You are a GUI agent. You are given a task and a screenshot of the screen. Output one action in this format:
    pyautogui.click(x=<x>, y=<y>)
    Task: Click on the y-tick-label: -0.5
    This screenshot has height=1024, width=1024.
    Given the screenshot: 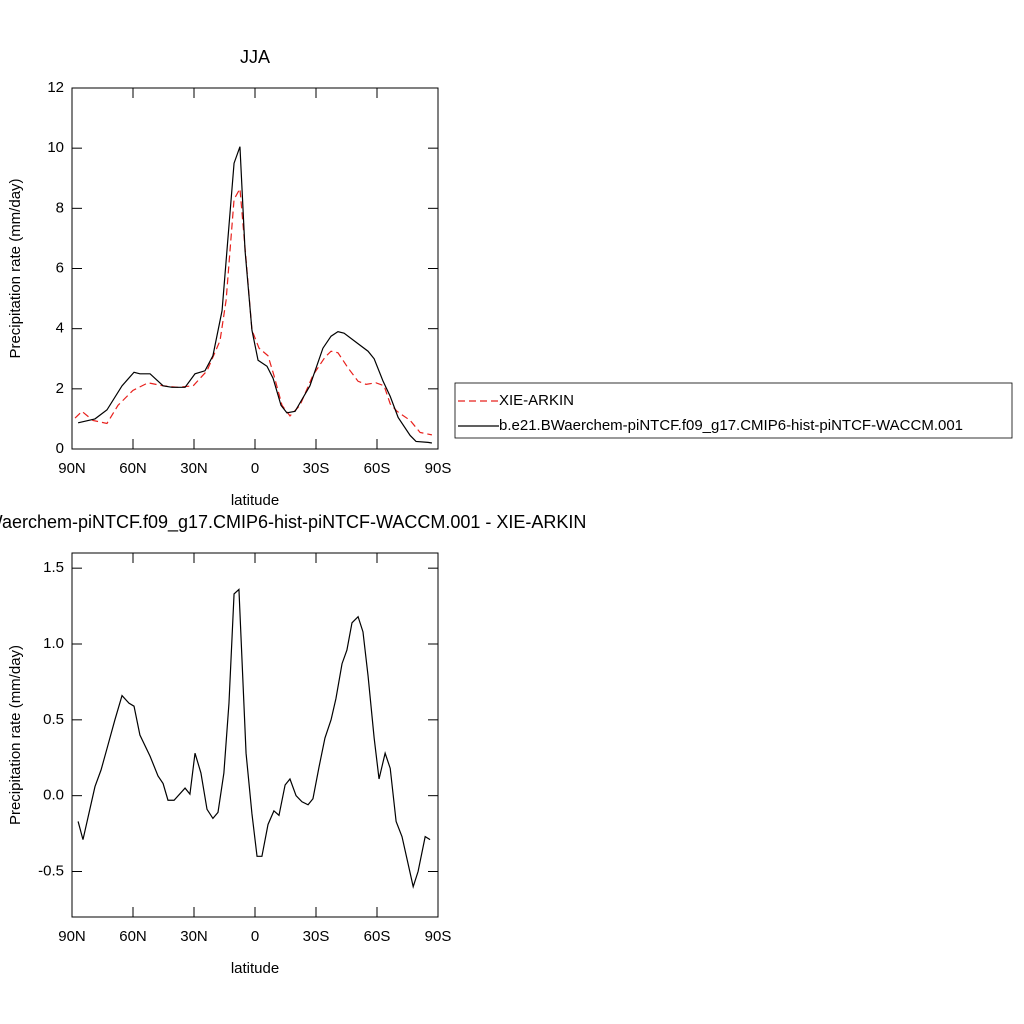 What is the action you would take?
    pyautogui.click(x=51, y=870)
    